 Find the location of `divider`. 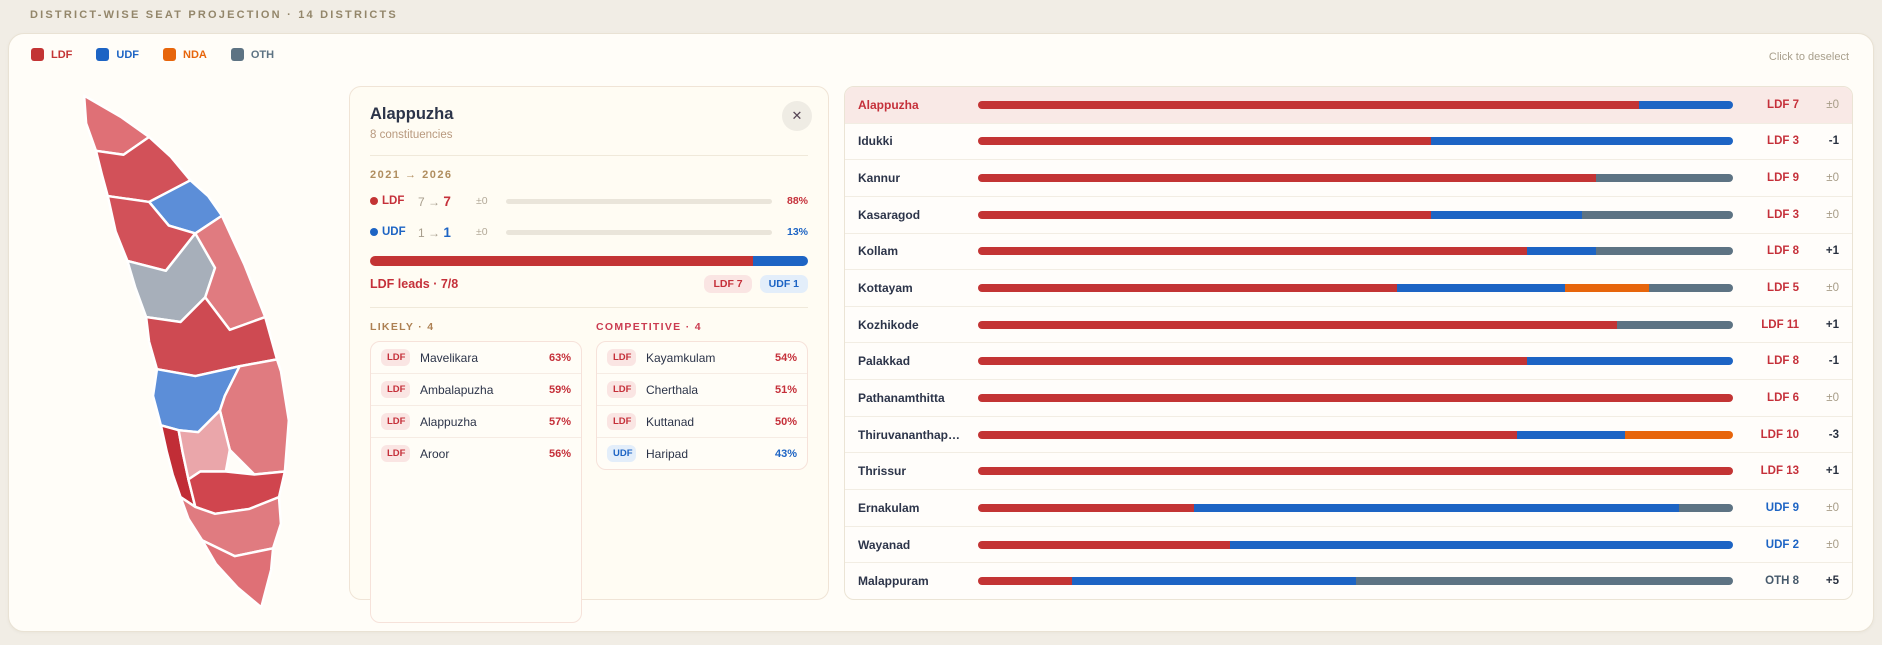

divider is located at coordinates (589, 307).